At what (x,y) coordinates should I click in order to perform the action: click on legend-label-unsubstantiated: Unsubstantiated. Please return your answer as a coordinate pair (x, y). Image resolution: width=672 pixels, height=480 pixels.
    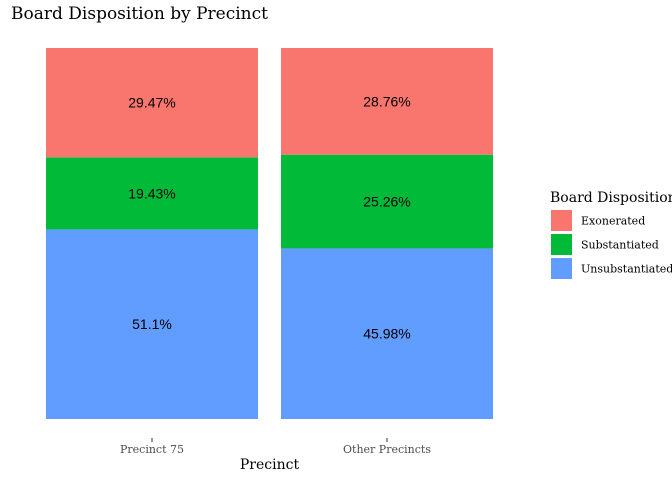
    Looking at the image, I should click on (626, 269).